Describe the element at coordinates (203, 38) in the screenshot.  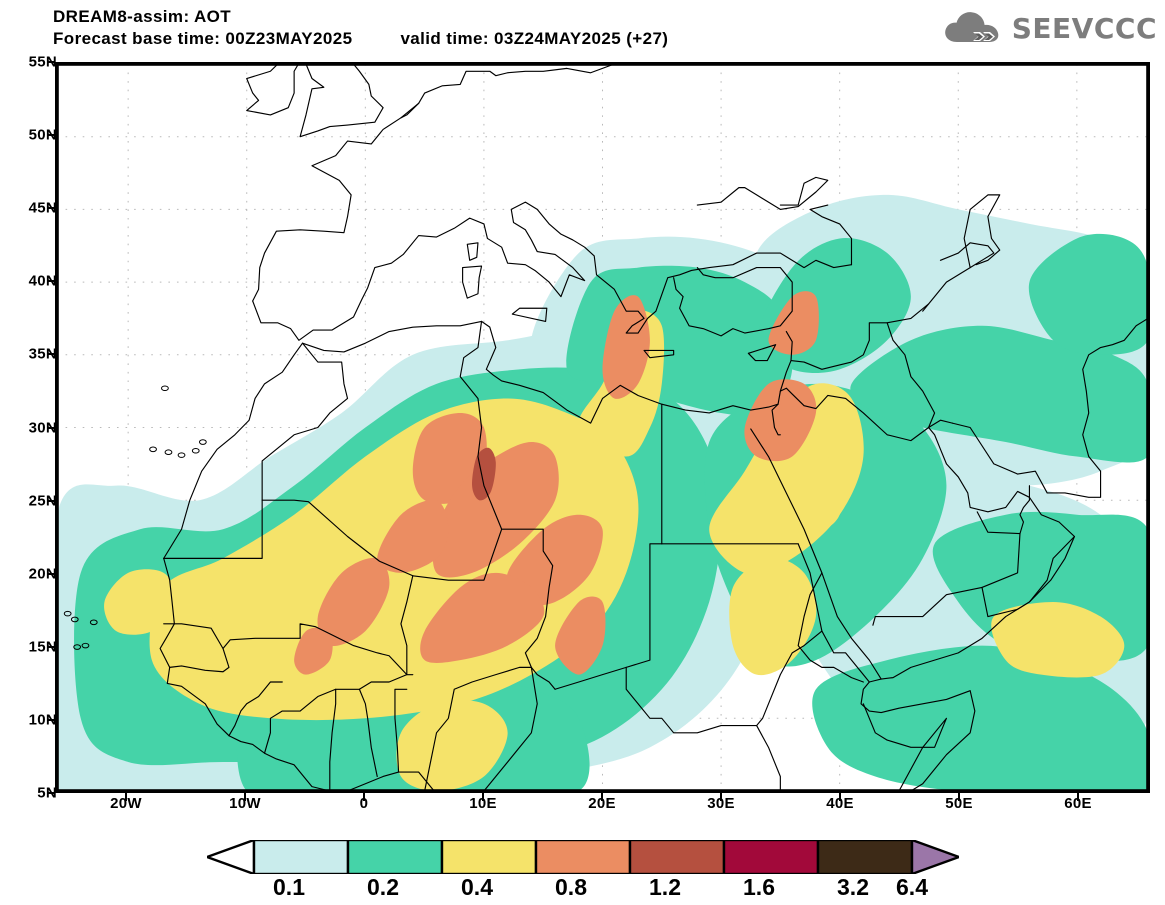
I see `base-time-label: Forecast base time: 00Z23MAY2025` at that location.